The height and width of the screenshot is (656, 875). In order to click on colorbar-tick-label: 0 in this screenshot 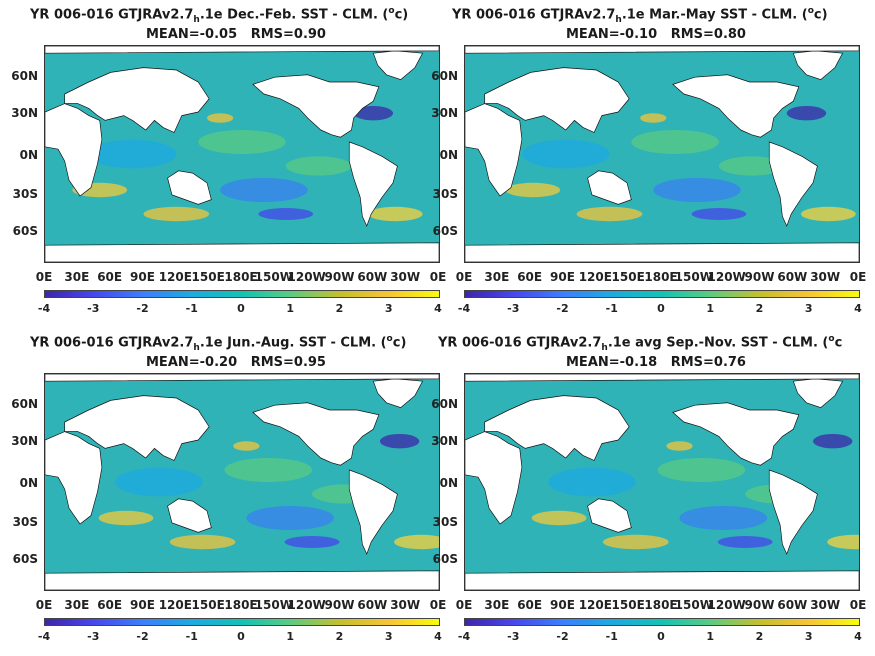, I will do `click(241, 308)`.